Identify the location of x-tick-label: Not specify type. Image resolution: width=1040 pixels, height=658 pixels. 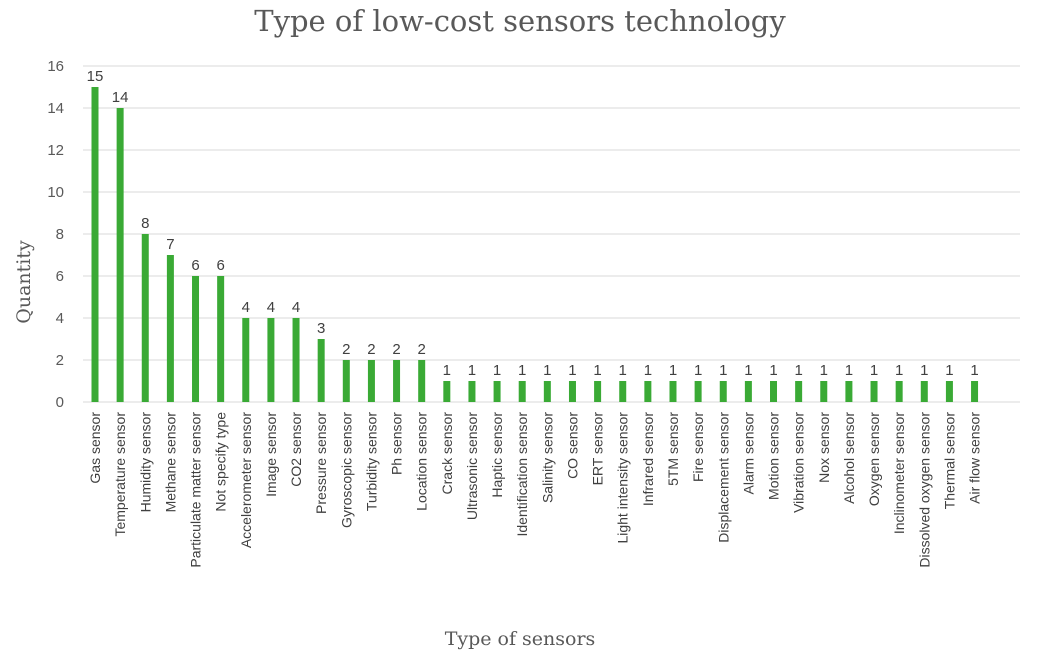
(221, 462).